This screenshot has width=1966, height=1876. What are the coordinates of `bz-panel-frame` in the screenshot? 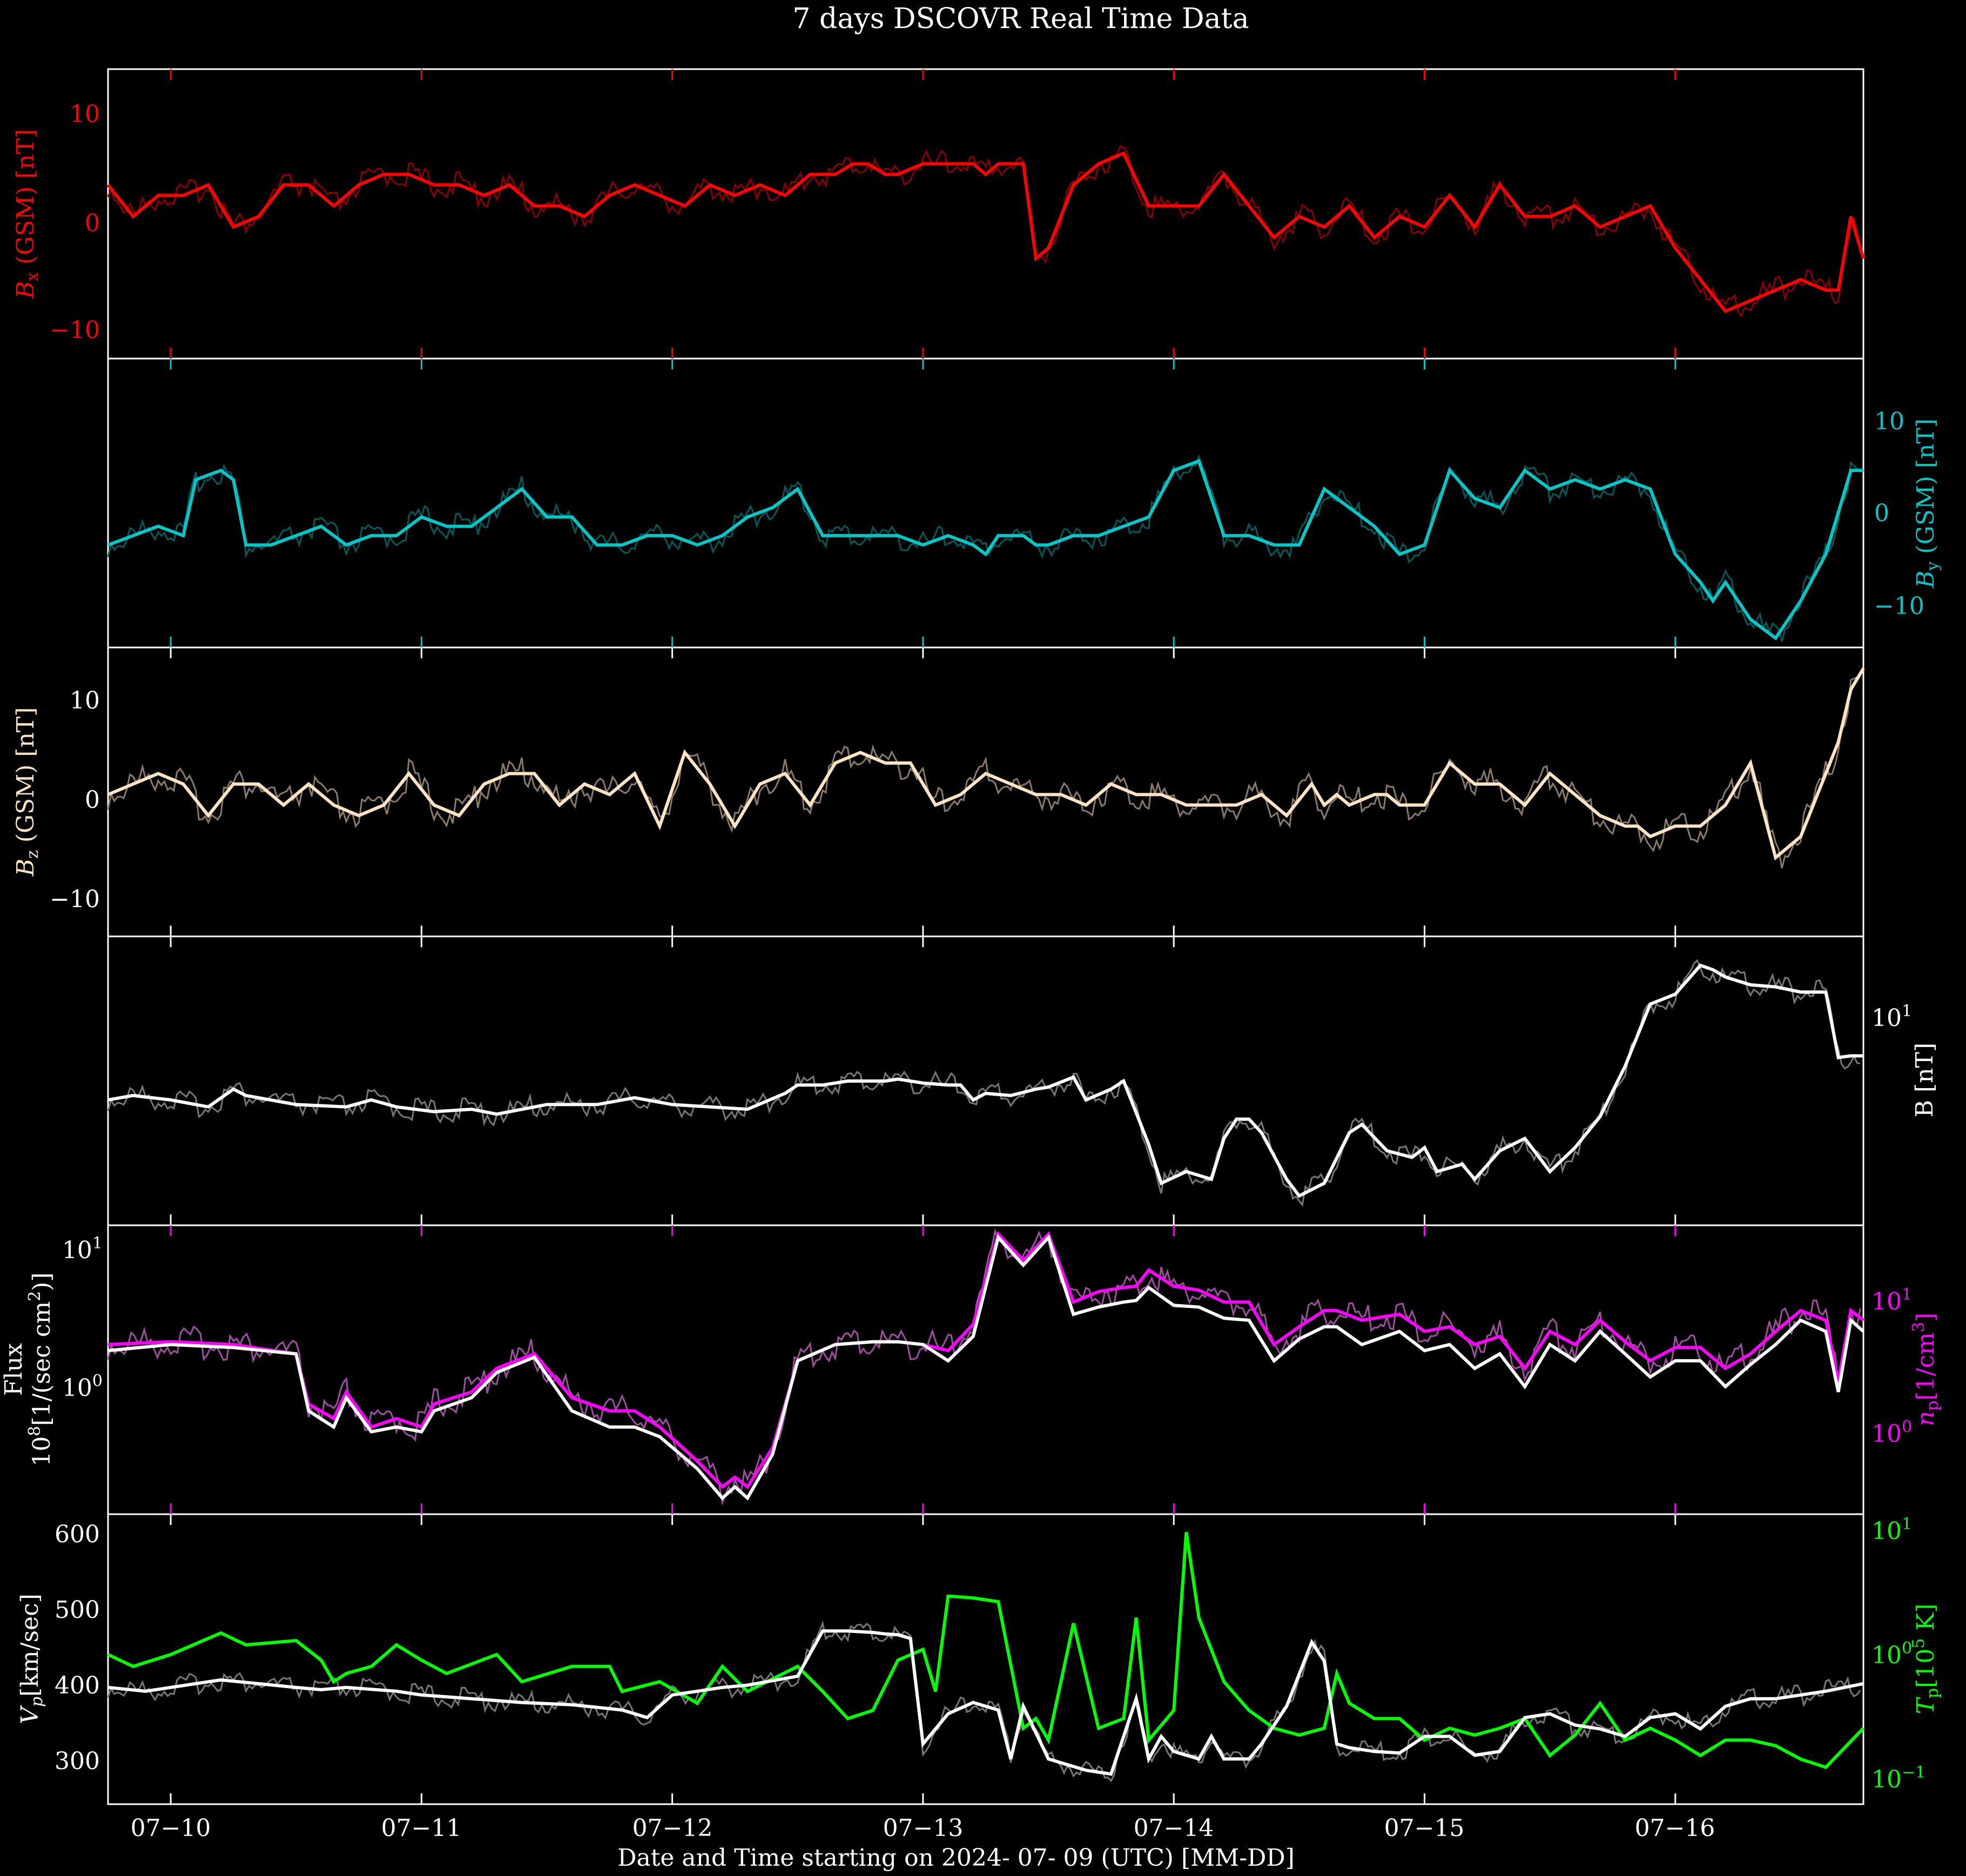 It's located at (985, 791).